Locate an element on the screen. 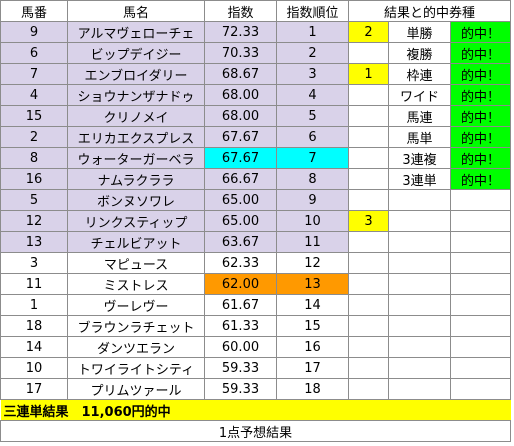  cell-rank: 13 is located at coordinates (312, 284).